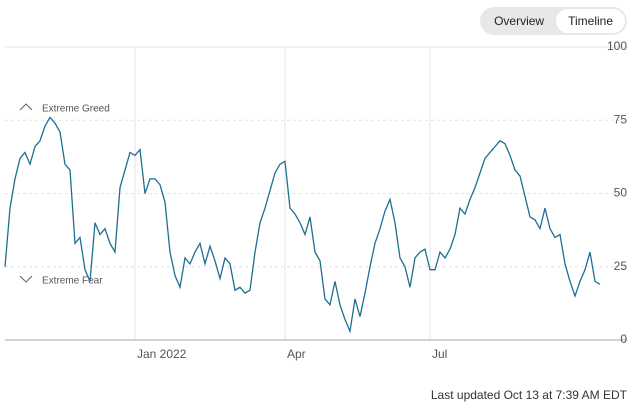 The image size is (633, 408). I want to click on tab: Overview, so click(519, 21).